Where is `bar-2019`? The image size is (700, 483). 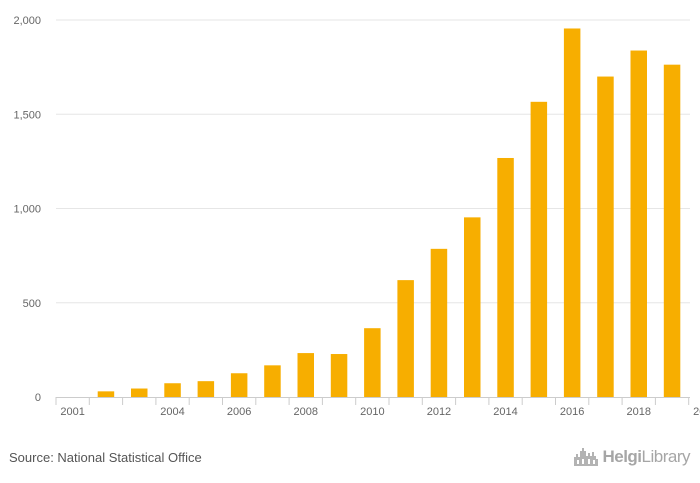
bar-2019 is located at coordinates (672, 230).